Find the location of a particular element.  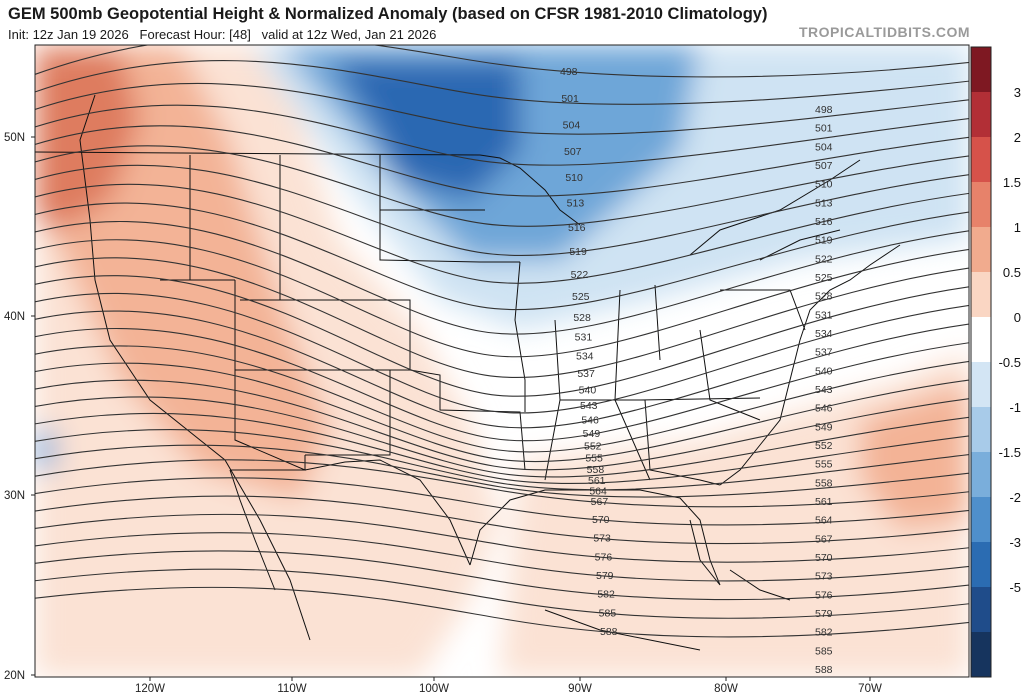

longitude-tick-label: 70W is located at coordinates (870, 689).